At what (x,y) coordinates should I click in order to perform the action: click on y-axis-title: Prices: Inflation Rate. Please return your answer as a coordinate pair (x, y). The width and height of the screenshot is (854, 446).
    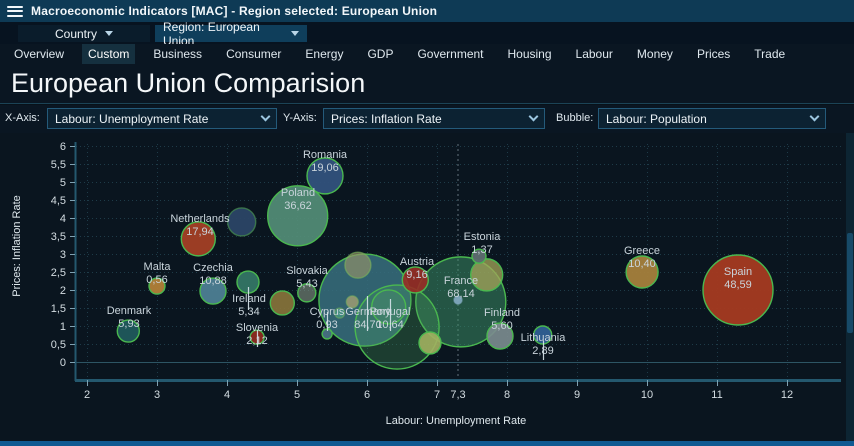
    Looking at the image, I should click on (17, 246).